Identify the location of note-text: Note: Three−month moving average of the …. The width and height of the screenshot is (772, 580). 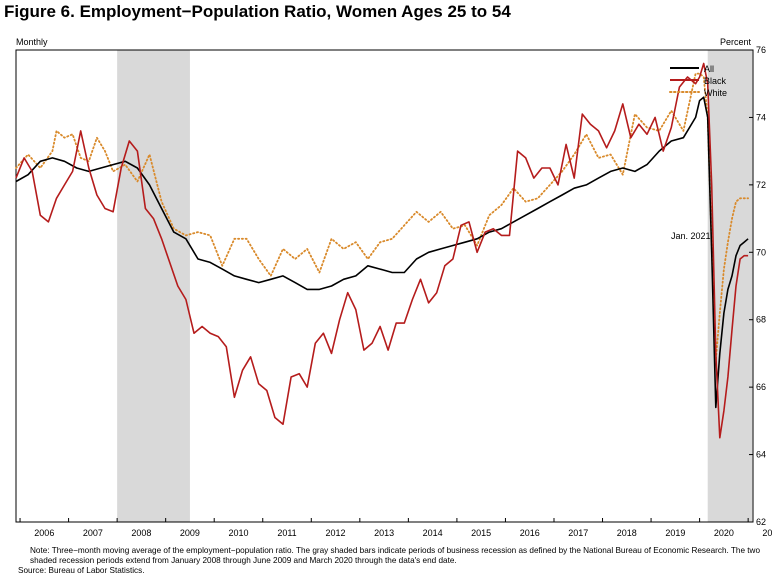
(395, 555).